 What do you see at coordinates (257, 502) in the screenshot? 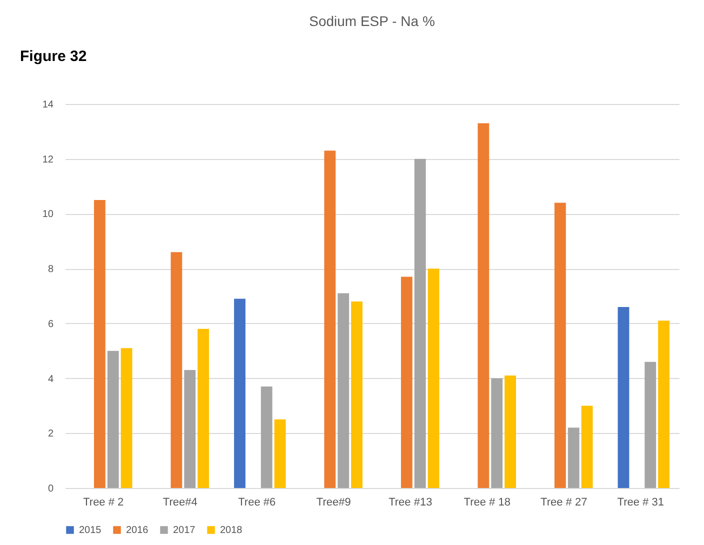
I see `x-tick-label: Tree #6` at bounding box center [257, 502].